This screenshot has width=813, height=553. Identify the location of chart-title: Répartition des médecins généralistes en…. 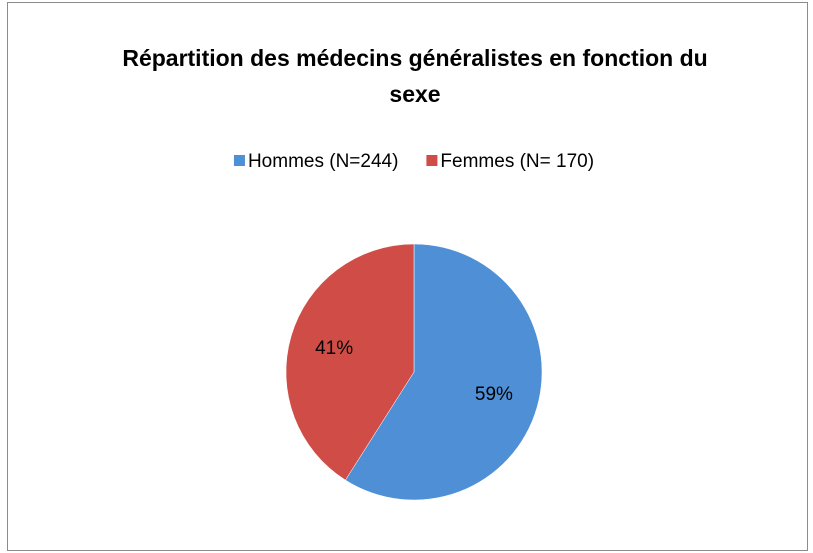
(415, 76).